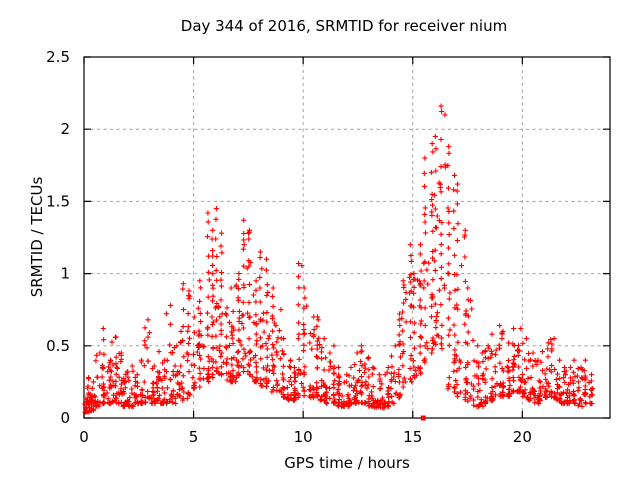 The image size is (640, 480). Describe the element at coordinates (84, 437) in the screenshot. I see `x-tick-label: 0` at that location.